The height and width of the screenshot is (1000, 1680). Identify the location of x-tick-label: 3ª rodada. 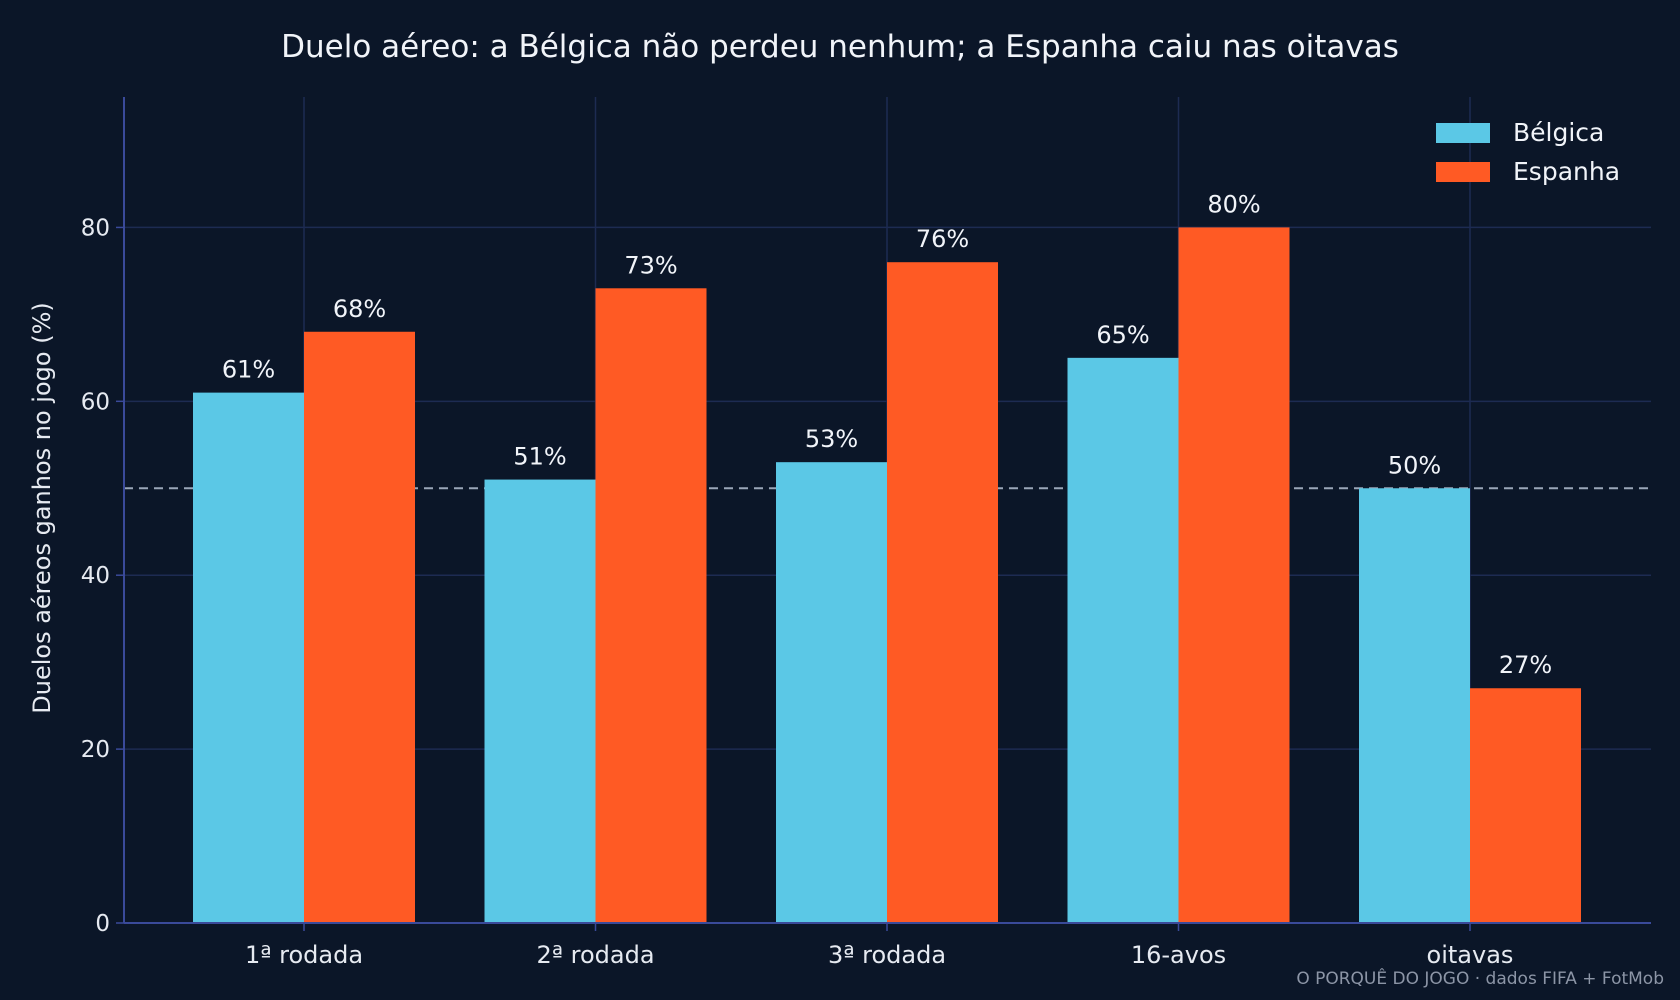
(887, 955).